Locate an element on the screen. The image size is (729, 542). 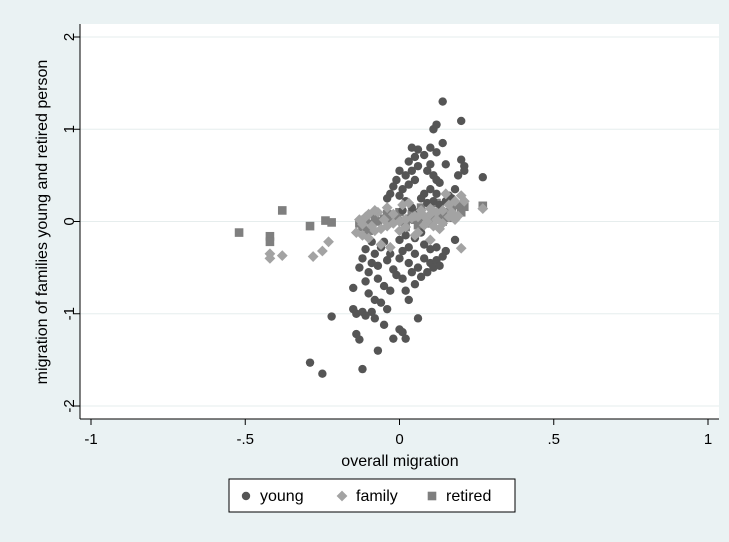
x-tick-label: .5 is located at coordinates (553, 439).